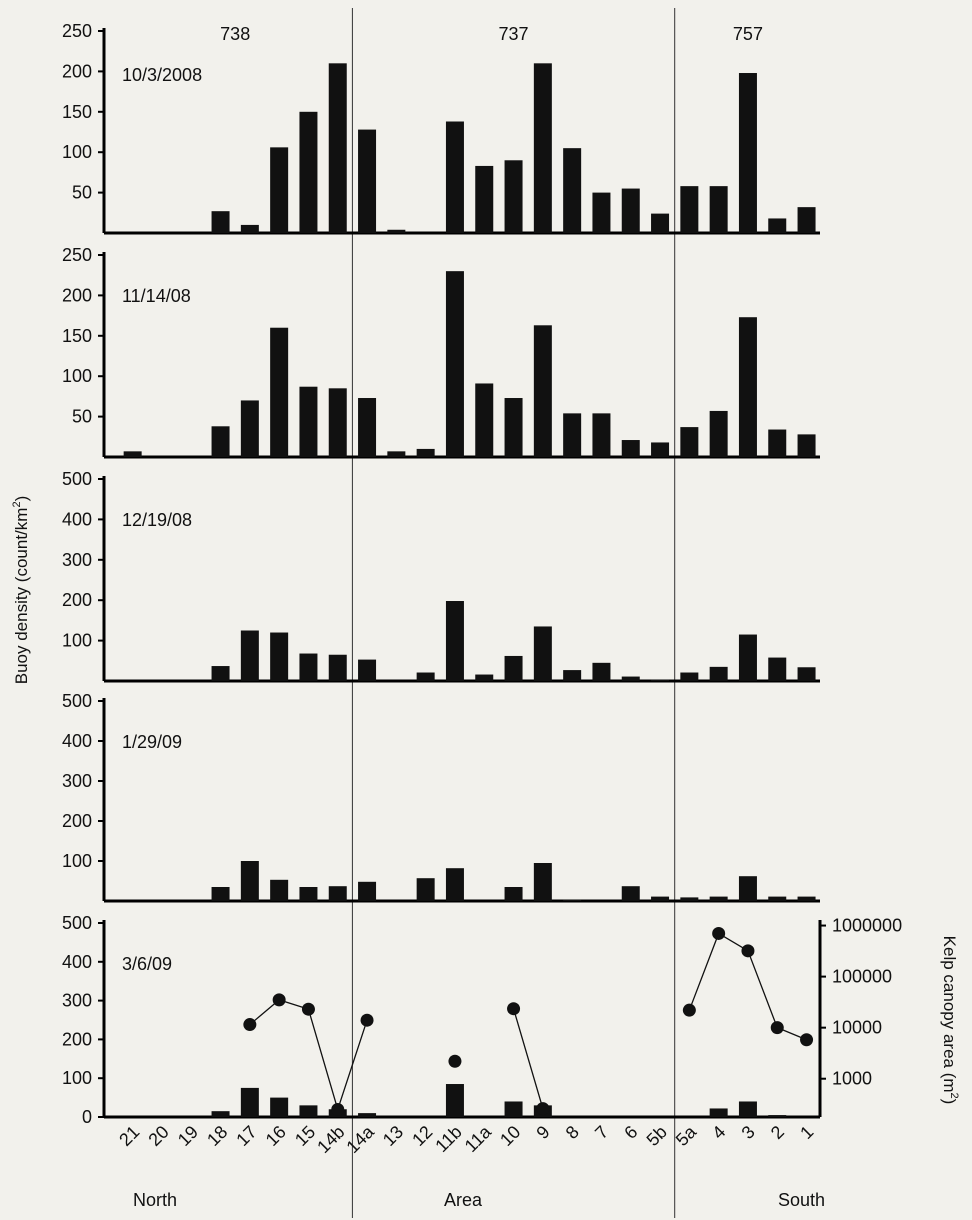 The width and height of the screenshot is (972, 1220). Describe the element at coordinates (857, 1028) in the screenshot. I see `y2-tick-label: 10000` at that location.